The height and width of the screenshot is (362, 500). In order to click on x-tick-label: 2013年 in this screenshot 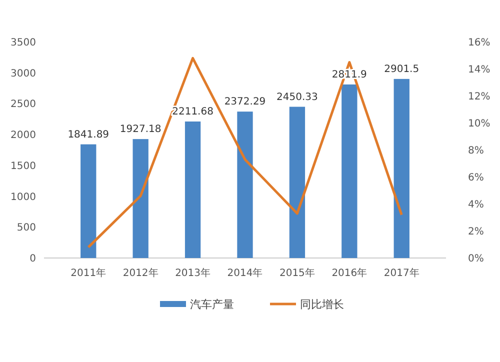, I will do `click(193, 273)`.